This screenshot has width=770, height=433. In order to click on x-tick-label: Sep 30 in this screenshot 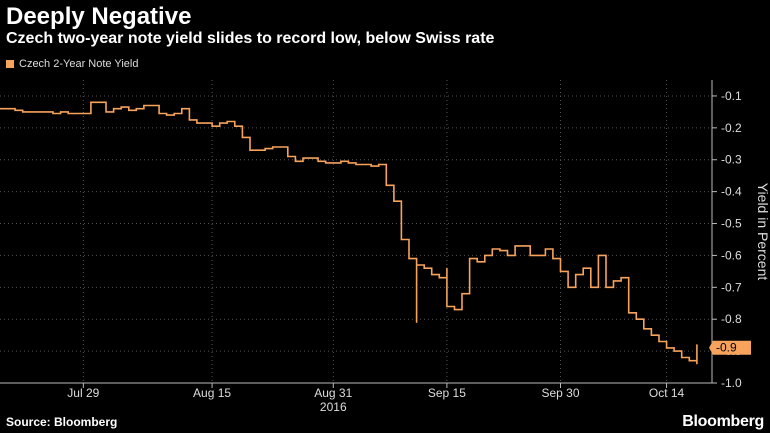, I will do `click(560, 393)`.